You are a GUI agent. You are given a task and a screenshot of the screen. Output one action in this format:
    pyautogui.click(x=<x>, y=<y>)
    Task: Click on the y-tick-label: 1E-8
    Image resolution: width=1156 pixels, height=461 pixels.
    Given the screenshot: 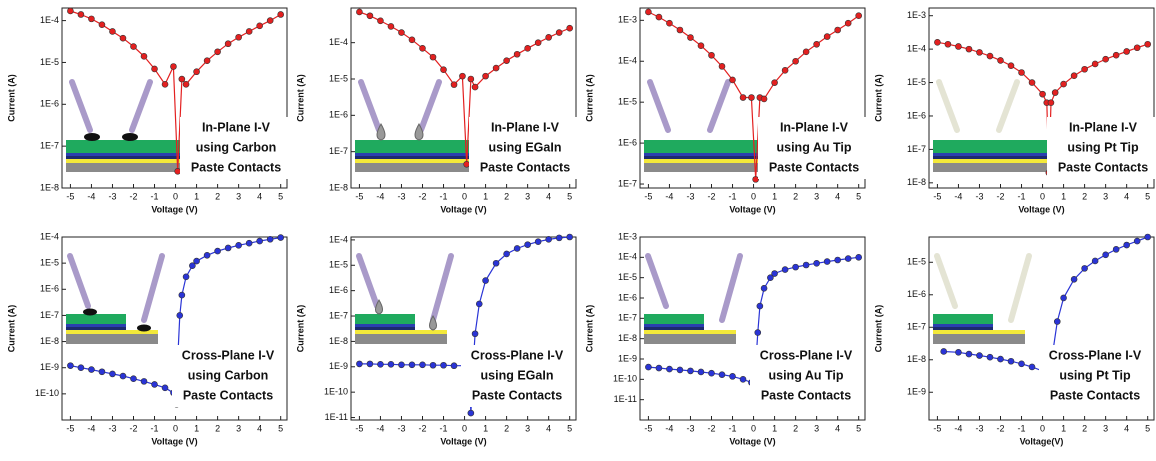 What is the action you would take?
    pyautogui.click(x=49, y=341)
    